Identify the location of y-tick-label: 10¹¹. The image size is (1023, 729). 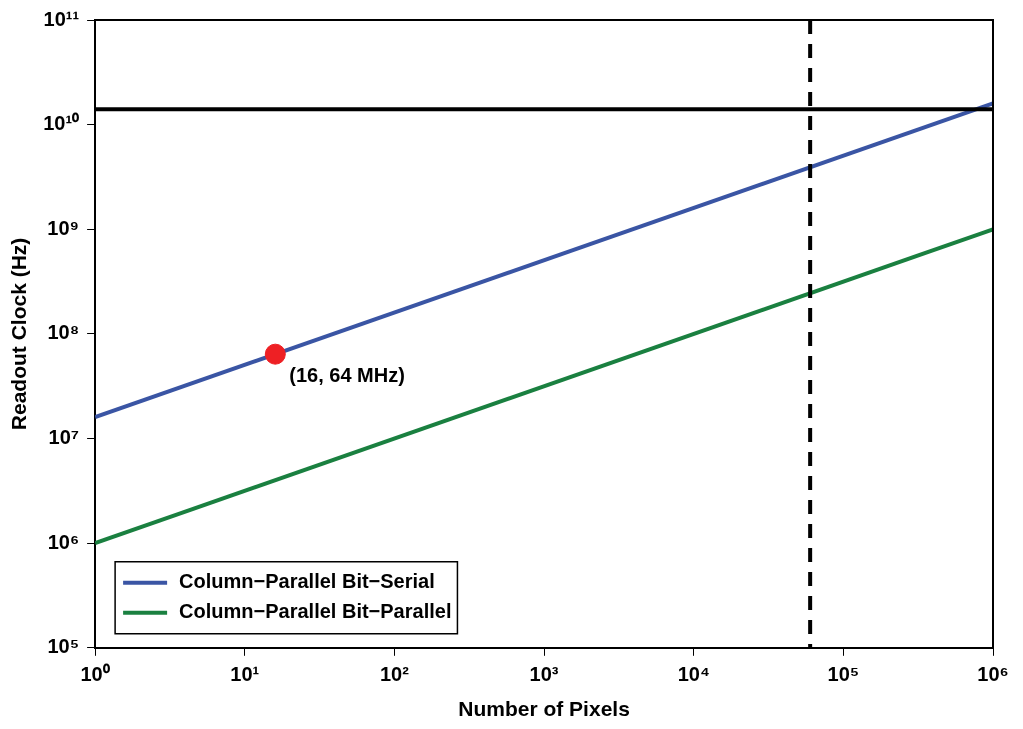
(61, 18).